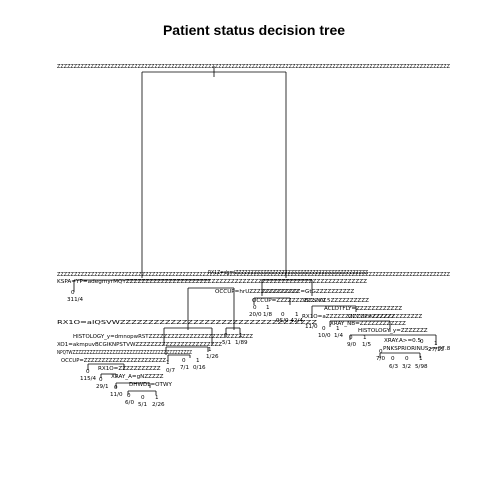 The width and height of the screenshot is (480, 480). Describe the element at coordinates (113, 361) in the screenshot. I see `occup-c-label: OCCUP=ZZZZZZZZZZZZZZZZZZZZZZZ` at that location.